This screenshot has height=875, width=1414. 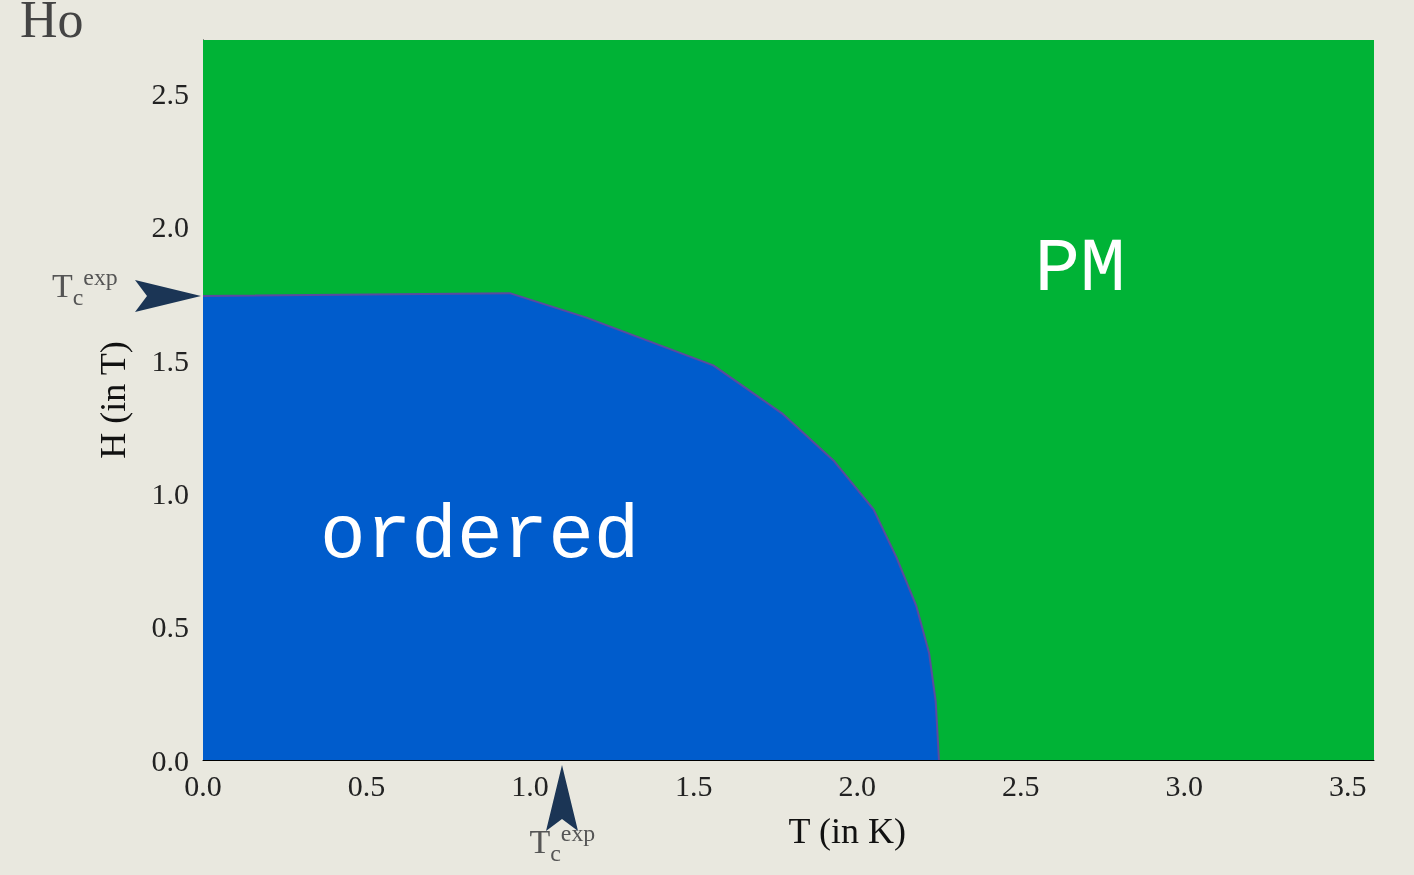 I want to click on x-tick-label: 1.0, so click(x=530, y=785).